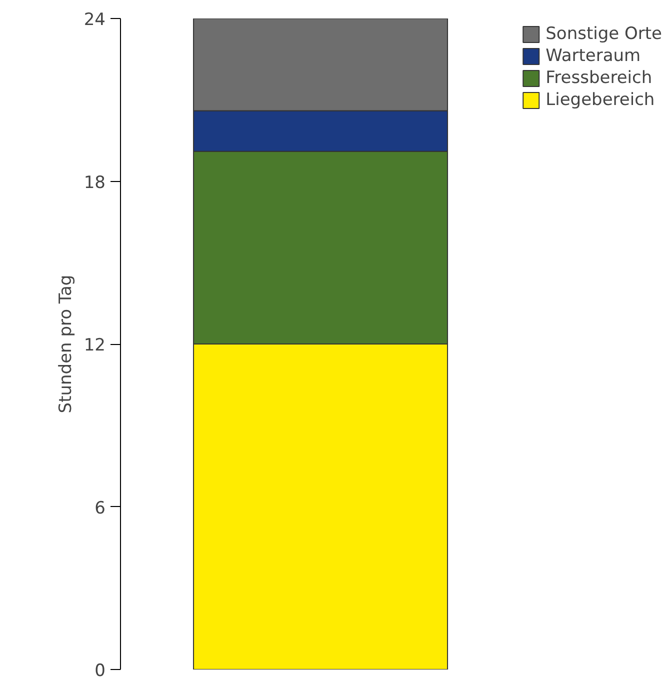  I want to click on y-tick-label: 12, so click(95, 346).